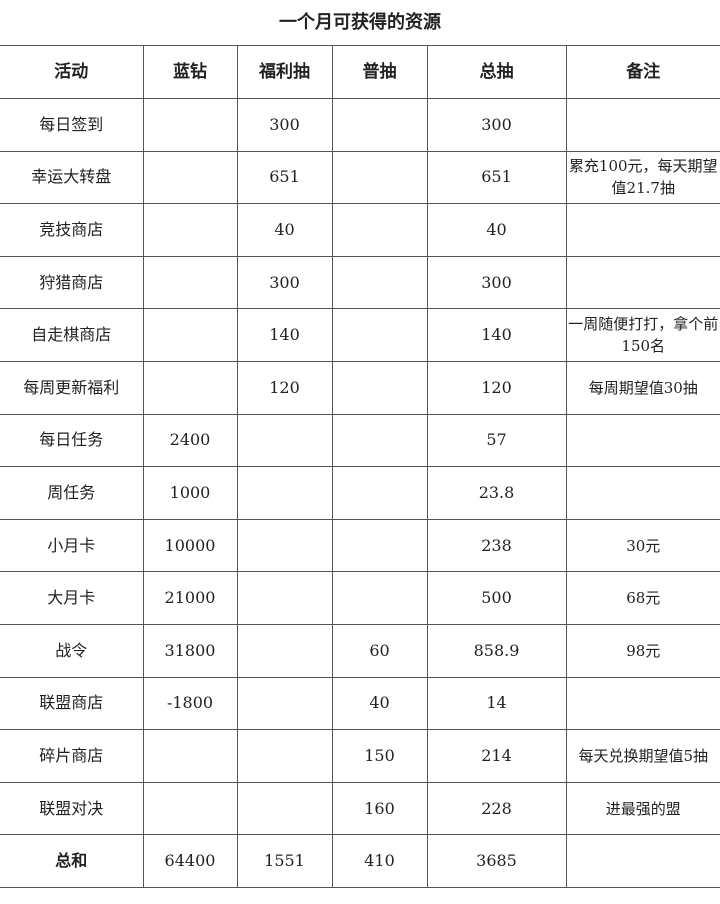  I want to click on table-row: 狩猎商店 300 300, so click(360, 282).